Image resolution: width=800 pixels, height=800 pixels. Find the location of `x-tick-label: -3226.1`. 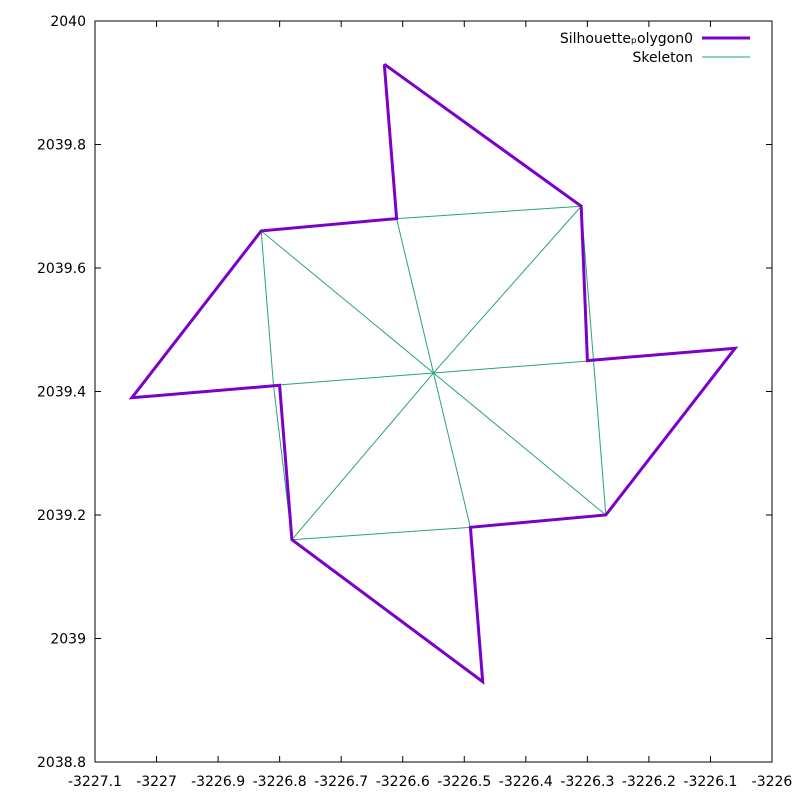

x-tick-label: -3226.1 is located at coordinates (710, 782).